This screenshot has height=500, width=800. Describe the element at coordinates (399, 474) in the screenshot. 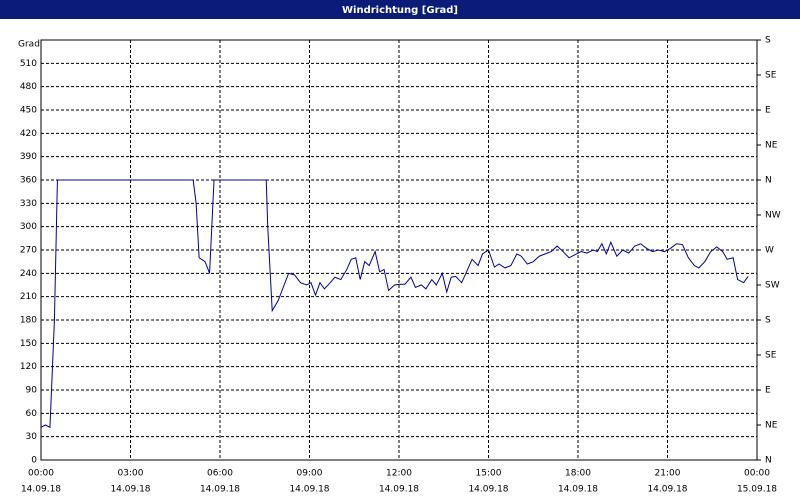

I see `x-tick-label: 12:00` at that location.